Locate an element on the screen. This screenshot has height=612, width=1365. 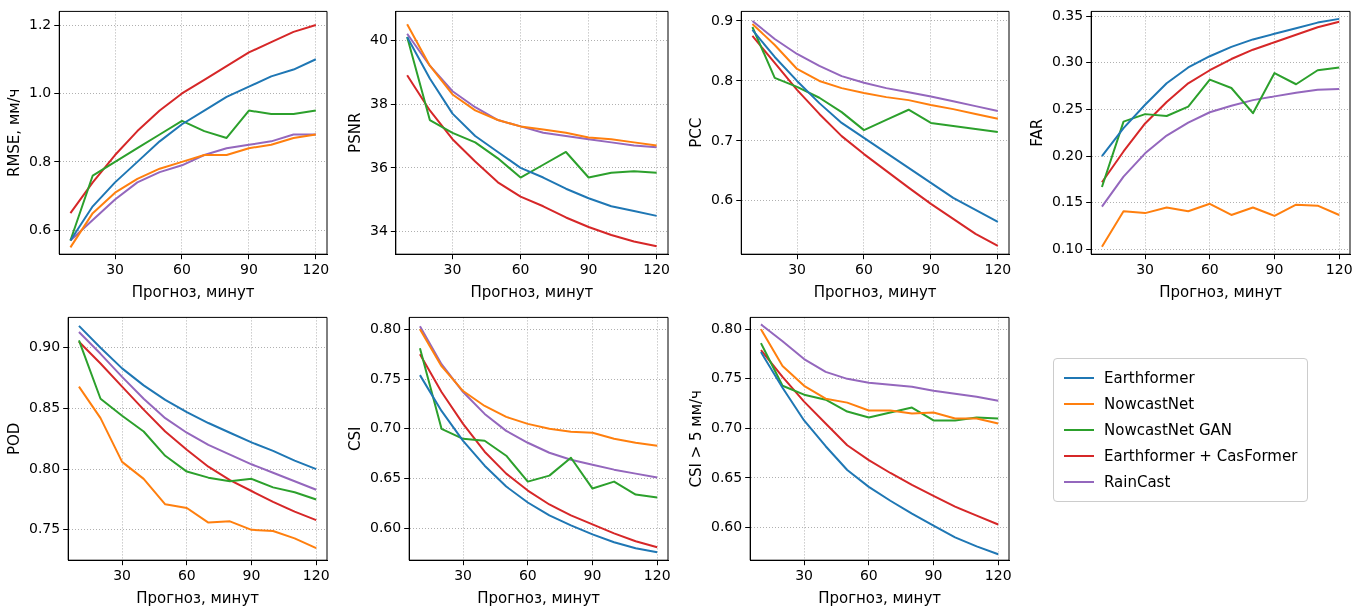
y-axis-title: FAR is located at coordinates (1036, 132).